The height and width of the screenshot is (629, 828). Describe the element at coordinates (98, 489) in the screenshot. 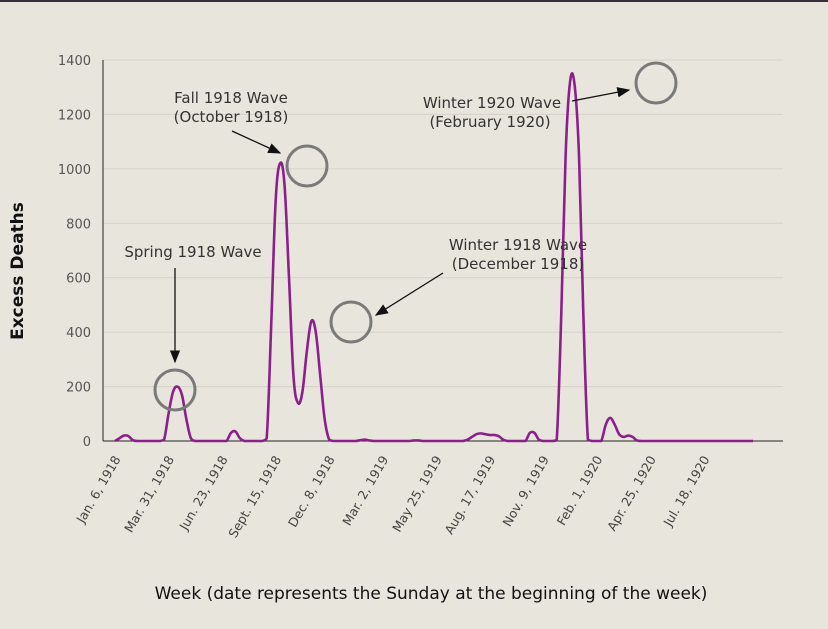

I see `x-tick-label: Jan. 6, 1918` at that location.